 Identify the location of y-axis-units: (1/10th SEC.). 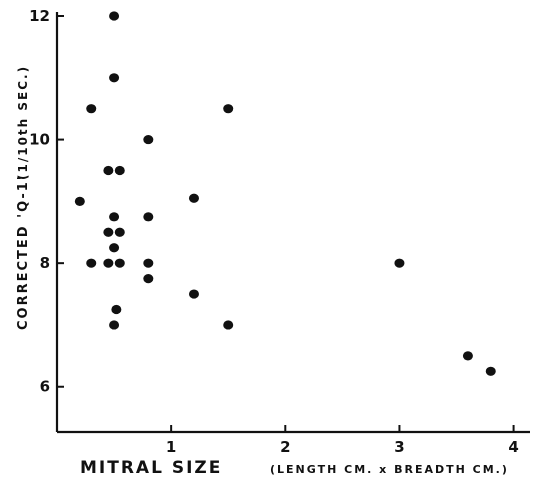
(23, 122).